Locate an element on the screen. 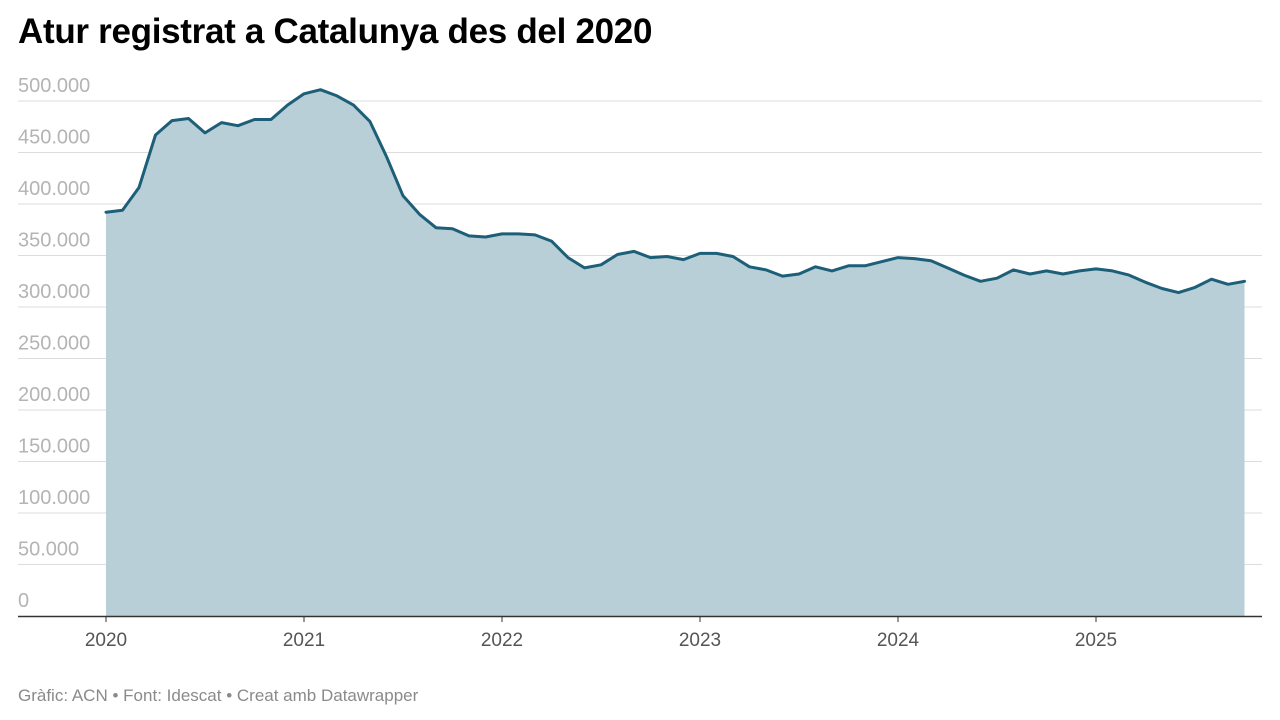  y-tick-label: 300.000 is located at coordinates (54, 292).